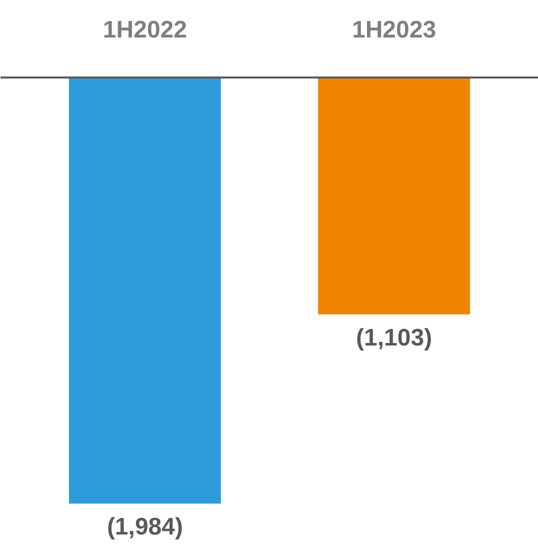 Image resolution: width=538 pixels, height=556 pixels. What do you see at coordinates (144, 527) in the screenshot?
I see `data-label: (1,984)` at bounding box center [144, 527].